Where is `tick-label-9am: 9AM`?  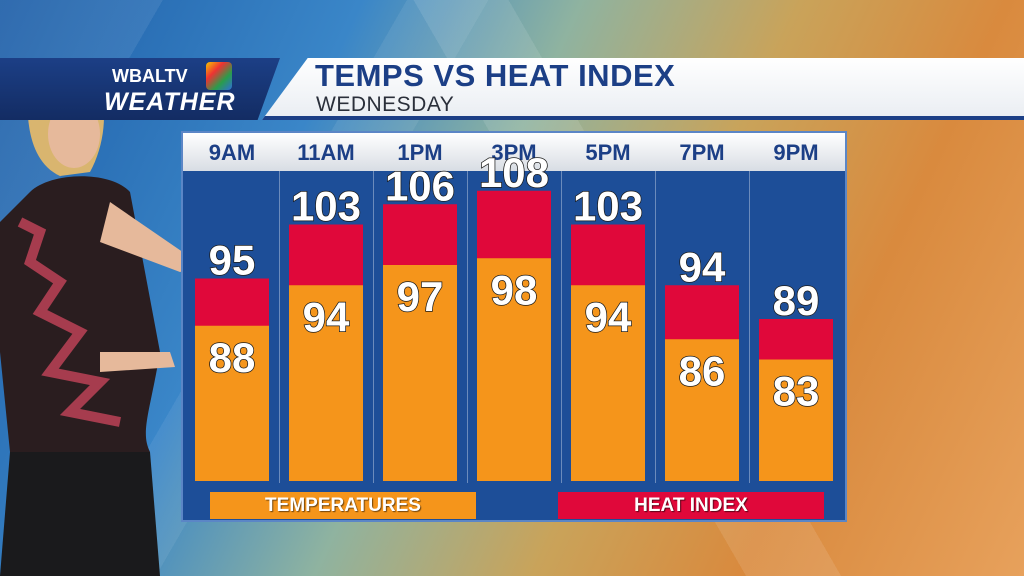
tick-label-9am: 9AM is located at coordinates (232, 152).